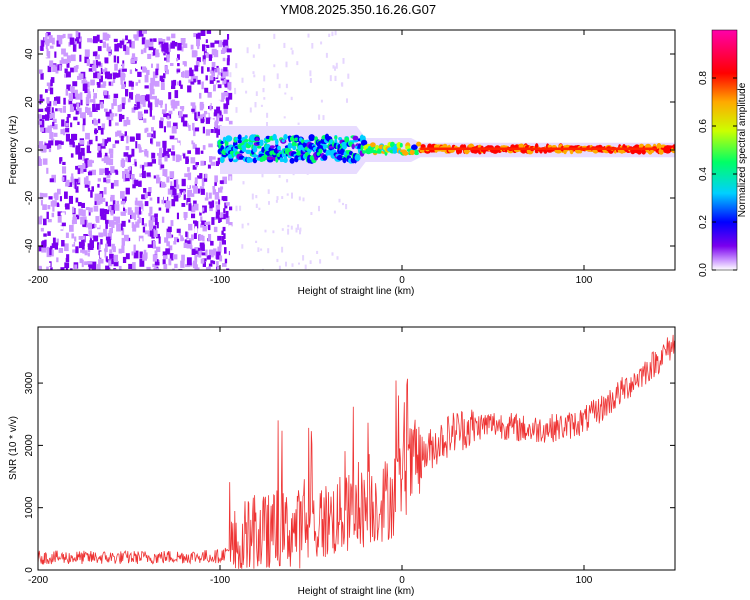 This screenshot has height=600, width=750. What do you see at coordinates (673, 147) in the screenshot?
I see `signal-blob` at bounding box center [673, 147].